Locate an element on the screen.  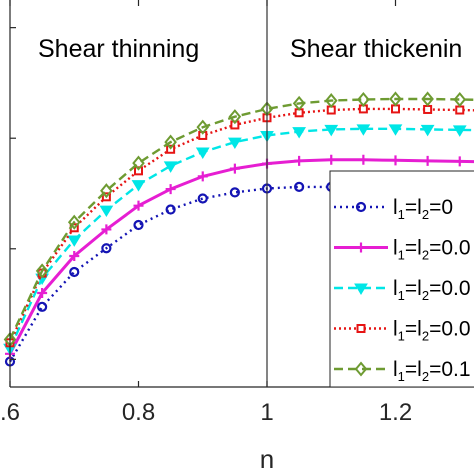
x-tick-label-4: 1.2 is located at coordinates (395, 412).